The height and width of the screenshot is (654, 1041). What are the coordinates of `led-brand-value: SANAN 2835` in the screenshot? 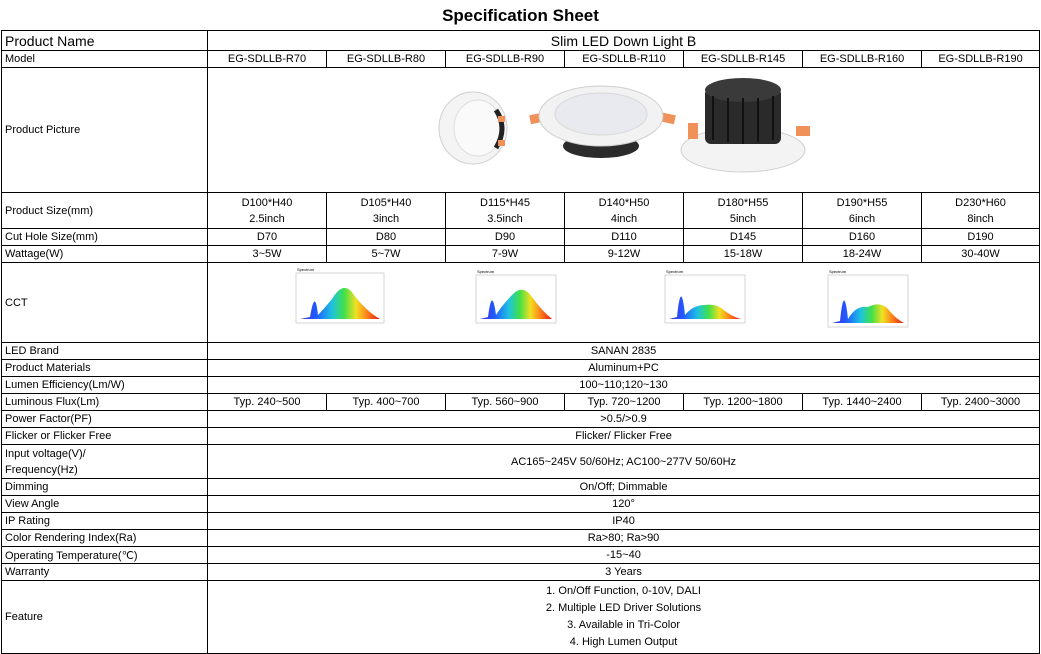 It's located at (623, 351).